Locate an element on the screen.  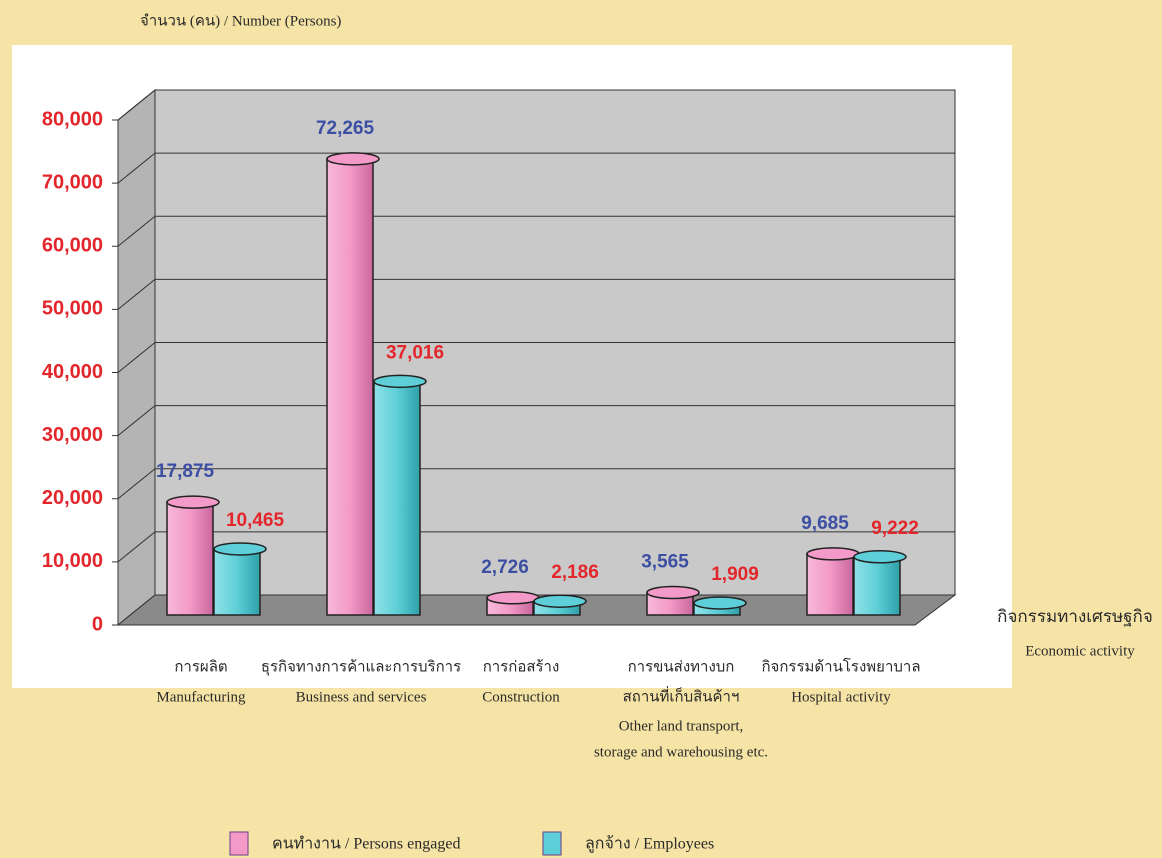
y-tick-label: 0 is located at coordinates (97, 624).